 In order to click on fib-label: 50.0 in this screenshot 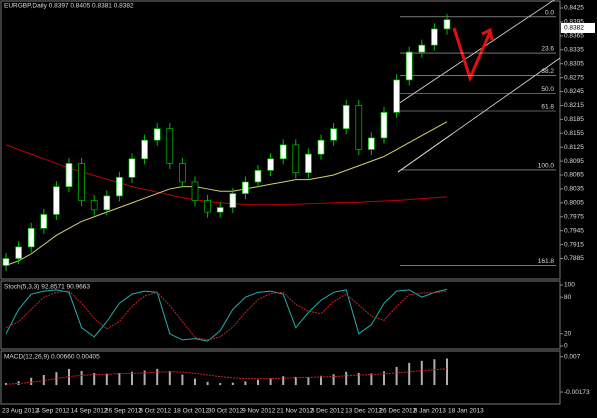, I will do `click(547, 89)`.